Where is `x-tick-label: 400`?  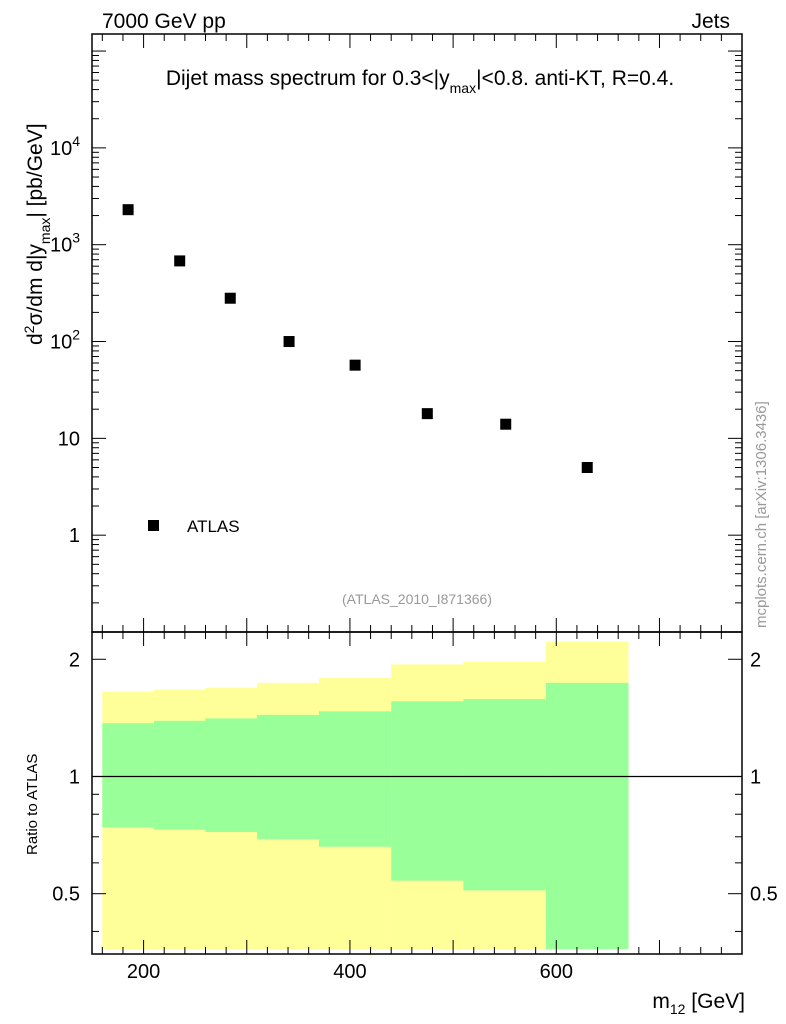
x-tick-label: 400 is located at coordinates (349, 972).